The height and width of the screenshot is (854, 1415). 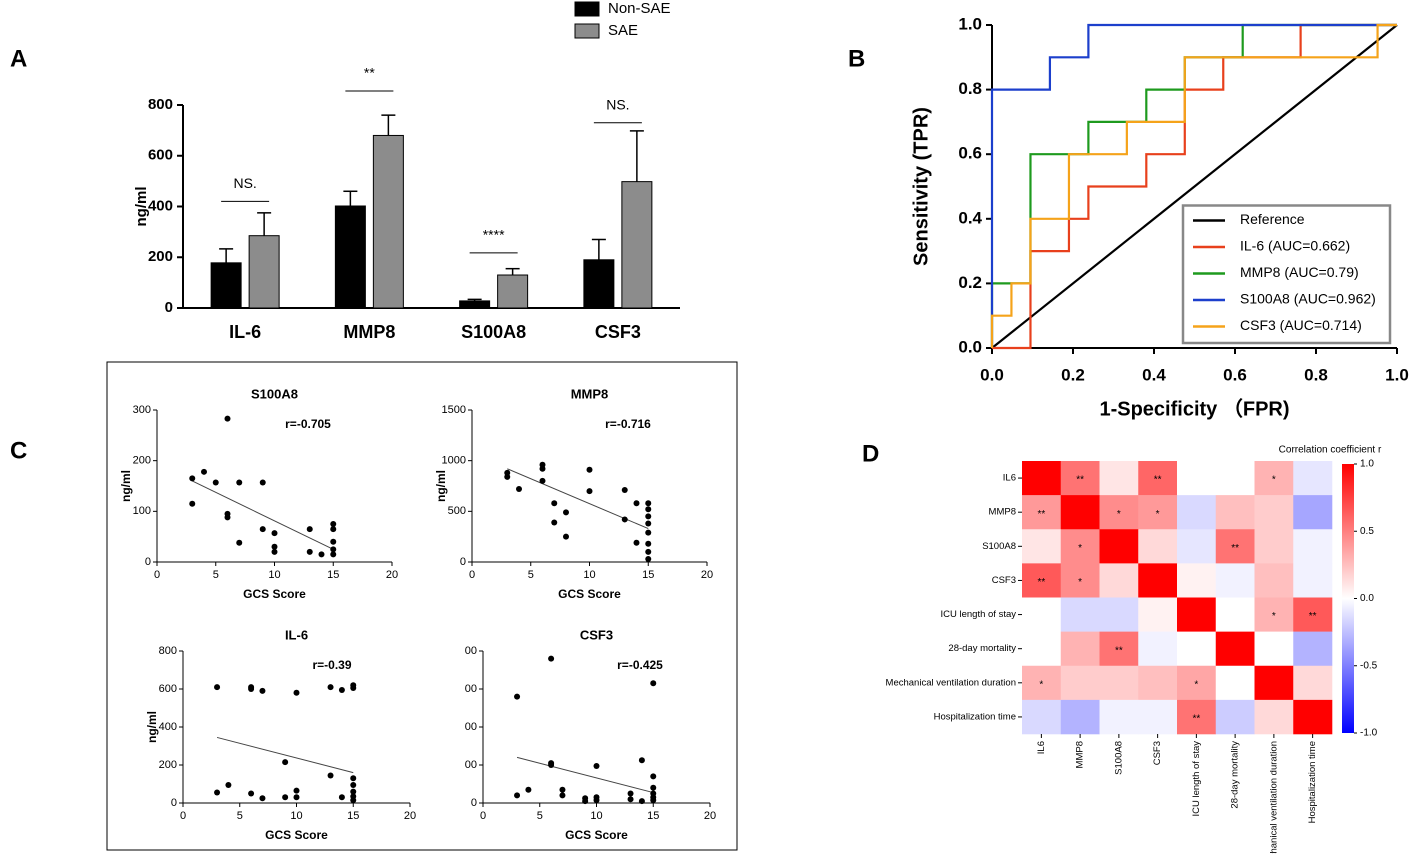 I want to click on y-tick-label: 0.0, so click(x=970, y=346).